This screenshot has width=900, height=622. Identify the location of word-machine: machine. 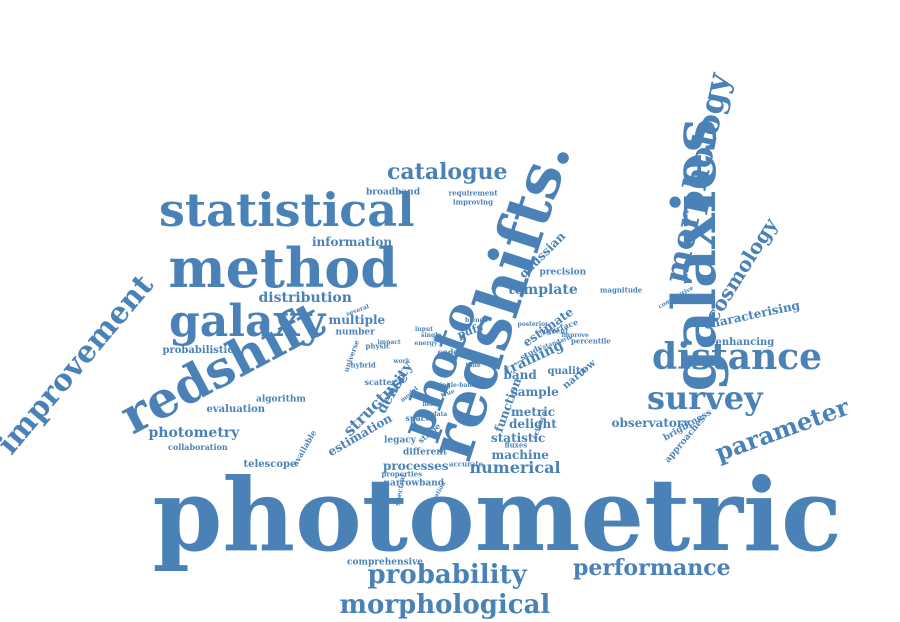
(520, 455).